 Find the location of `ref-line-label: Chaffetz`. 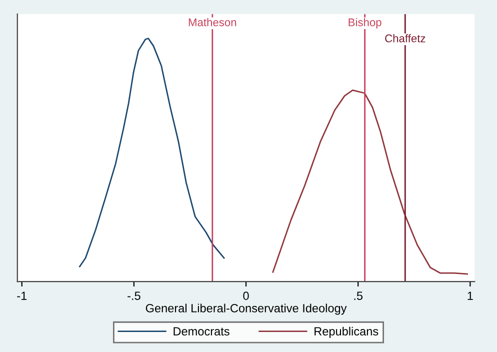

ref-line-label: Chaffetz is located at coordinates (405, 38).